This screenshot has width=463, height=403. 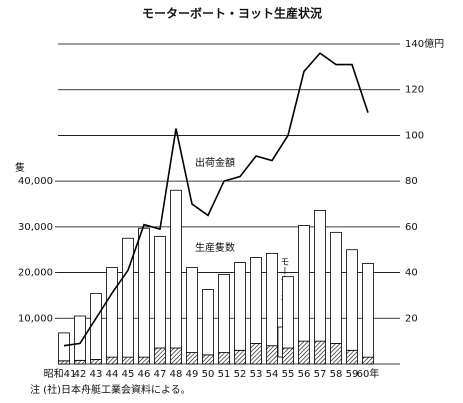 I want to click on y2-tick-label: 100, so click(x=414, y=135).